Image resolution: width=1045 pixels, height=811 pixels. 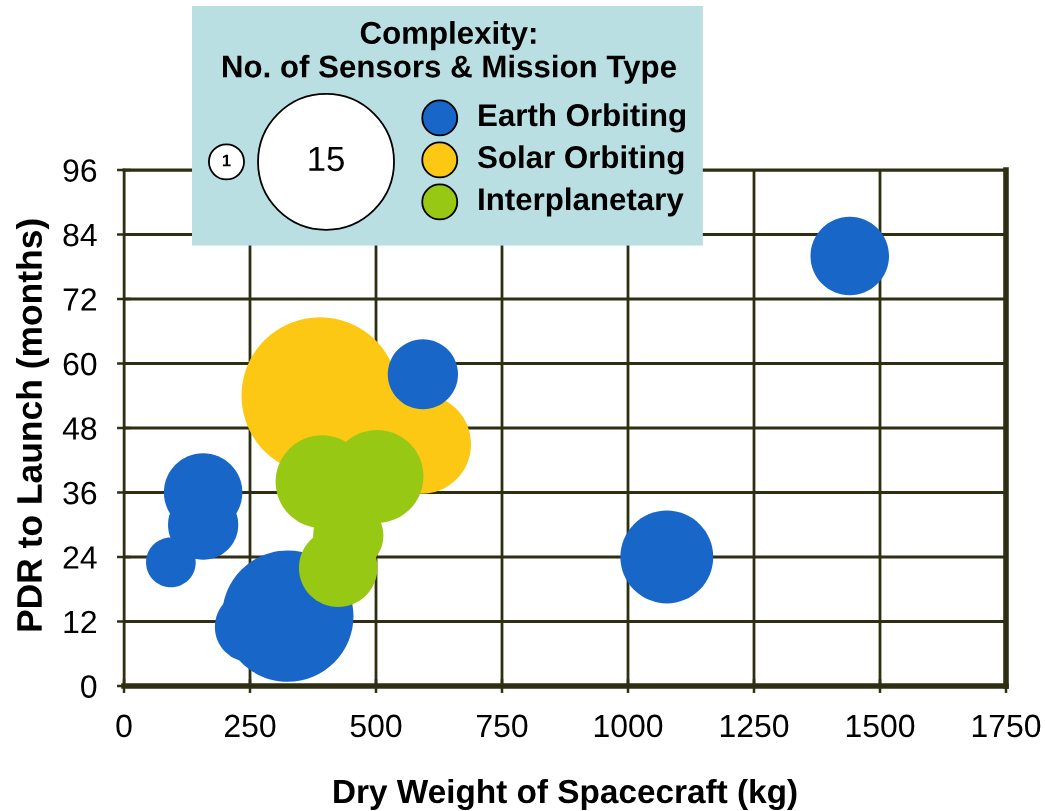 What do you see at coordinates (79, 428) in the screenshot?
I see `y-tick-label: 48` at bounding box center [79, 428].